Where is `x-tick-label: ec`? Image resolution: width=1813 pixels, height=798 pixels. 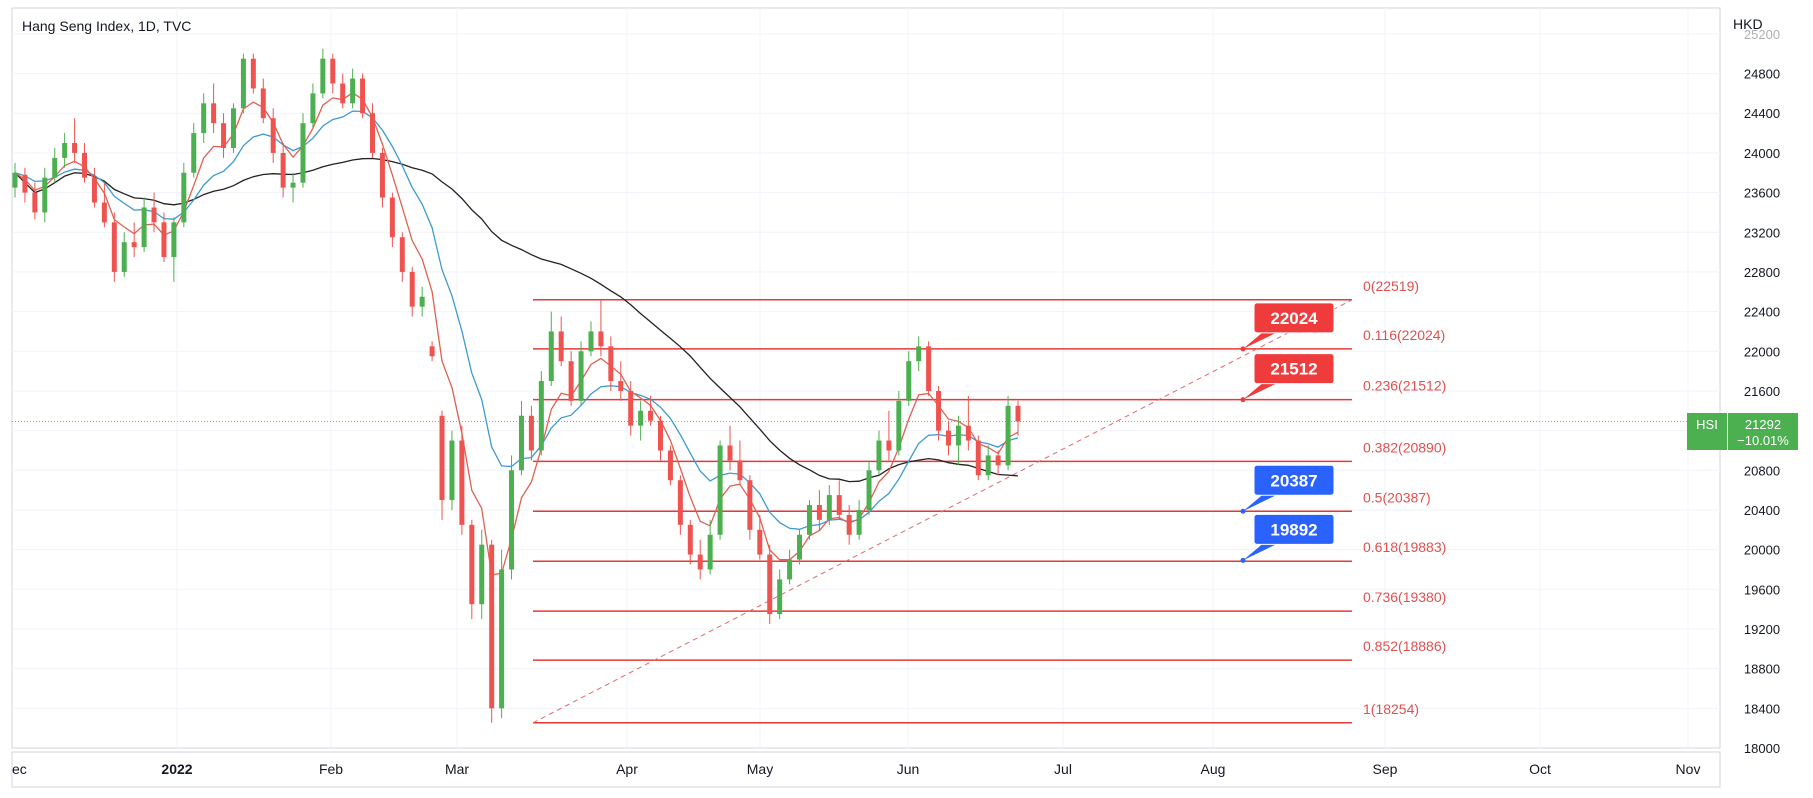
x-tick-label: ec is located at coordinates (19, 769).